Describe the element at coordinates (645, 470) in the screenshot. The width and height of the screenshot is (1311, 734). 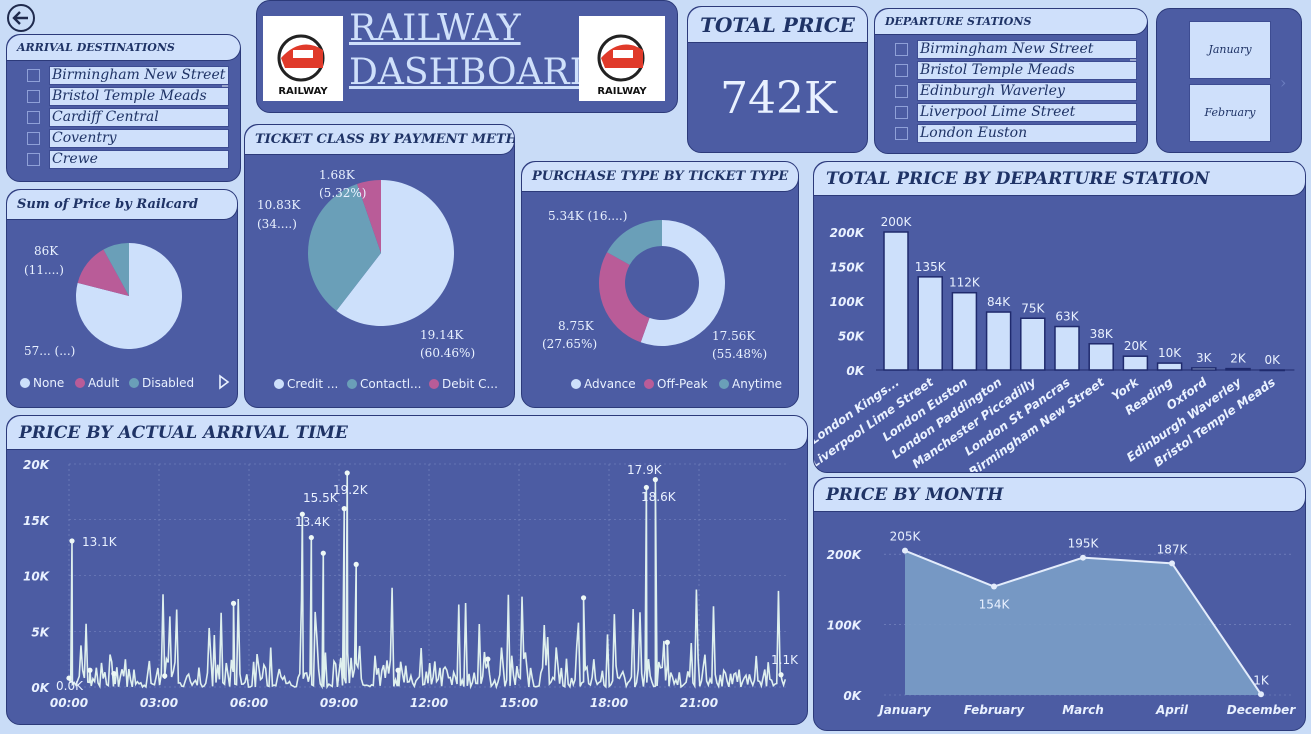
I see `line-data-label: 17.9K` at that location.